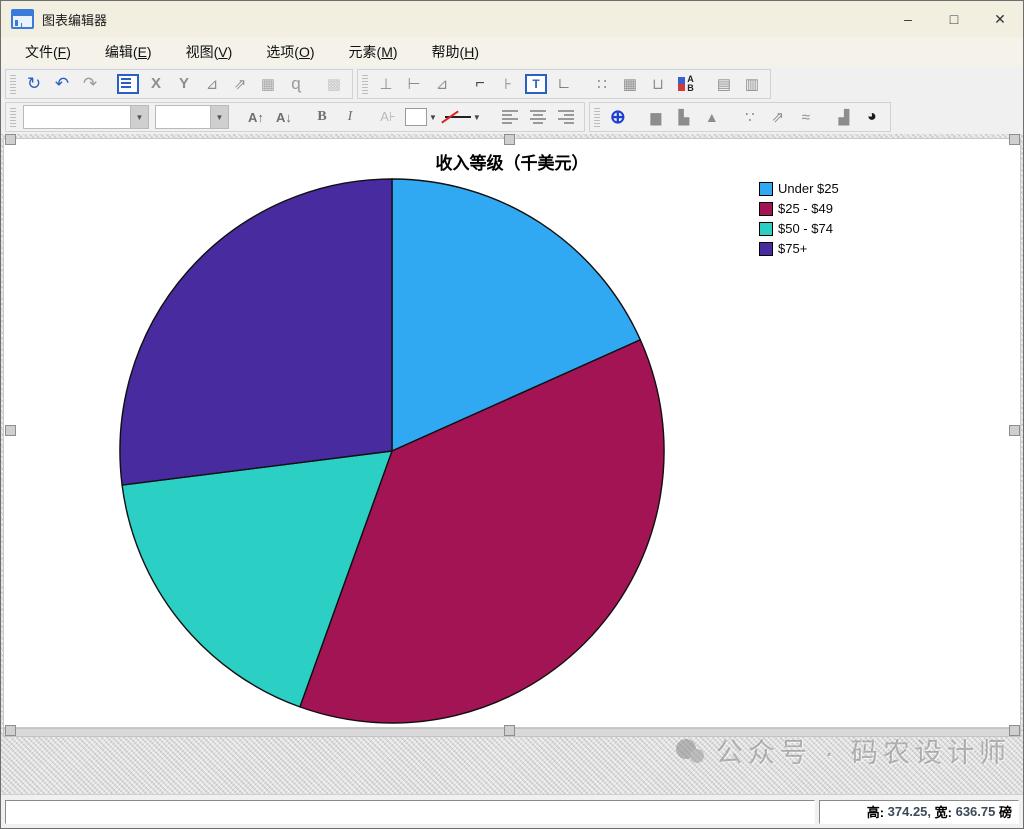 The height and width of the screenshot is (829, 1024). What do you see at coordinates (414, 84) in the screenshot?
I see `axis-horizontal-icon: ⊢` at bounding box center [414, 84].